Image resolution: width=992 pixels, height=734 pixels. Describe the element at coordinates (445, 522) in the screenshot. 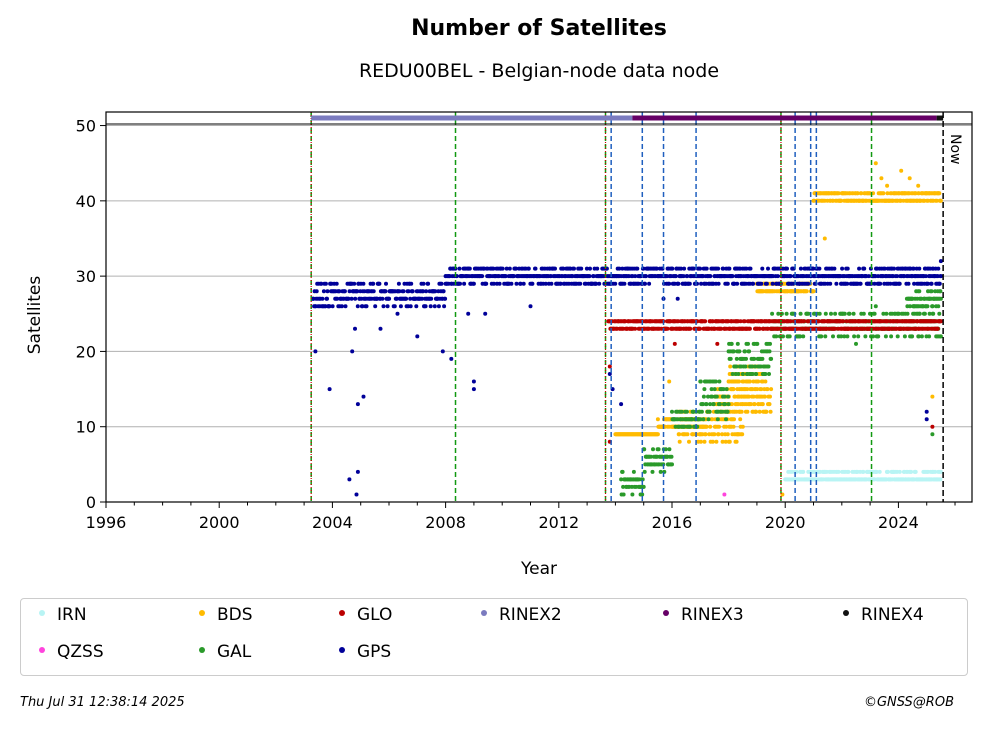

I see `x-tick-label: 2008` at that location.